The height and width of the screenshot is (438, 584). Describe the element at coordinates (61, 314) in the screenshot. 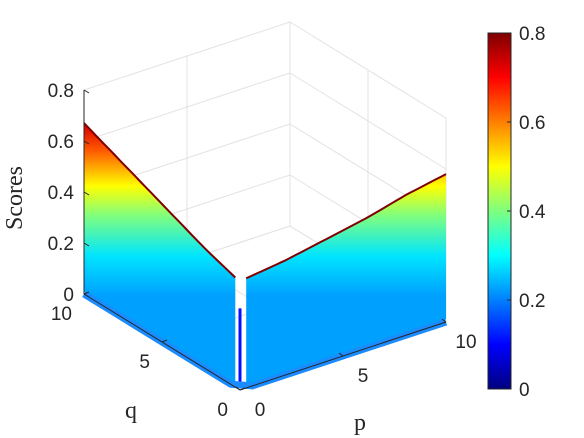

I see `q-tick-label: 10` at that location.